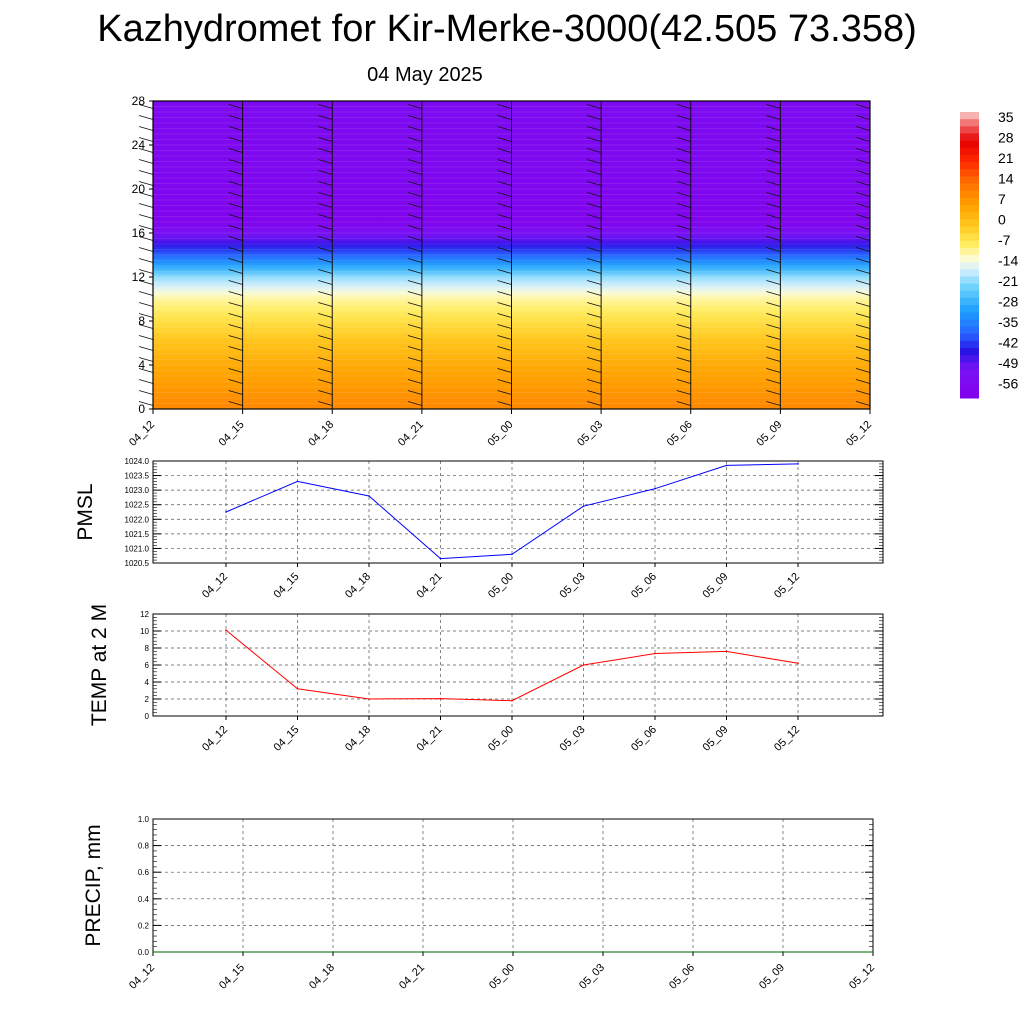 The image size is (1024, 1024). Describe the element at coordinates (141, 409) in the screenshot. I see `y-tick-label: 0` at that location.